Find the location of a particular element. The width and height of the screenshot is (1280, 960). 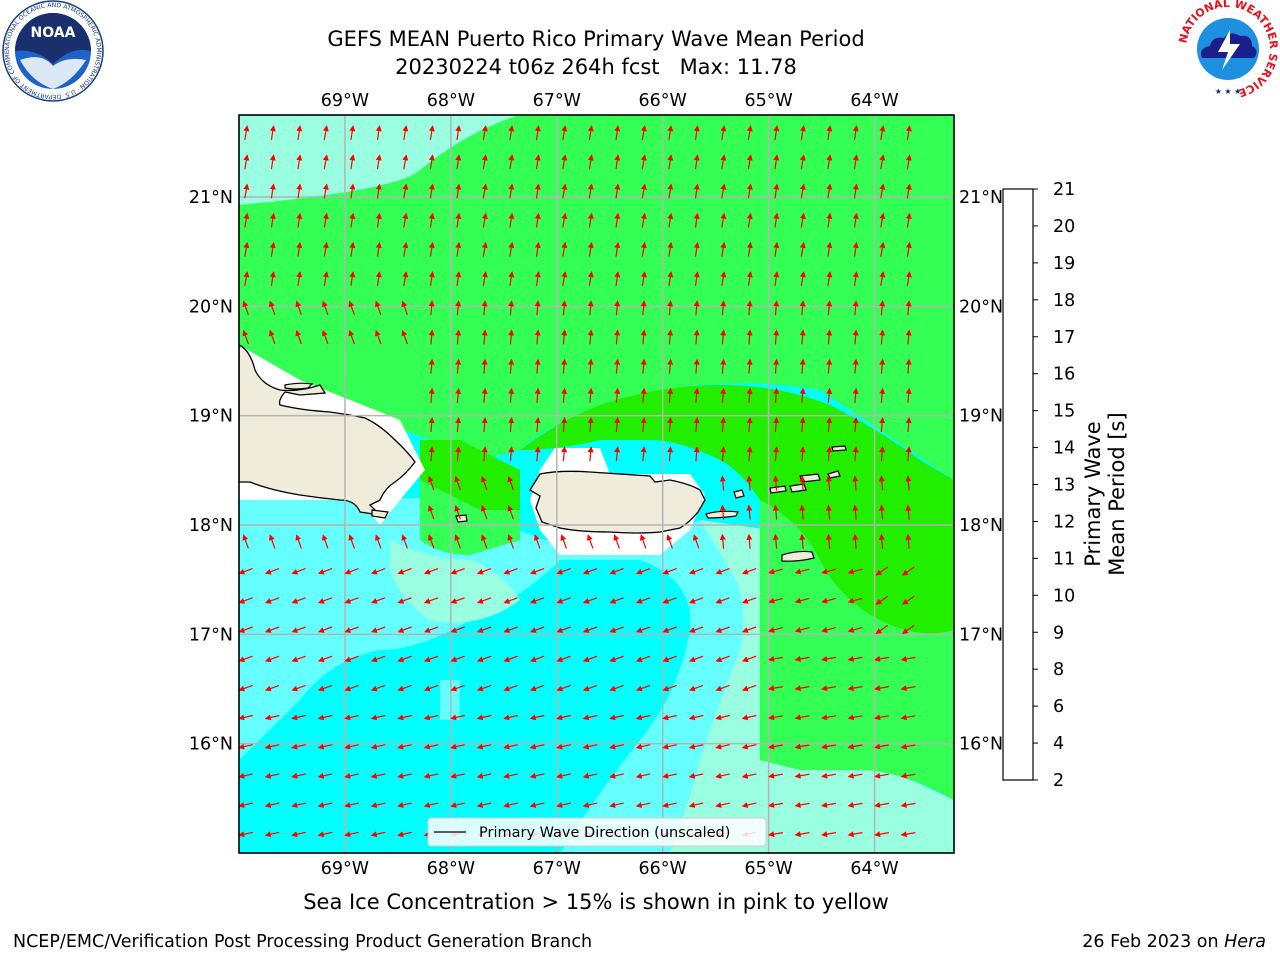

lat-tick-label: 18°N is located at coordinates (211, 526).